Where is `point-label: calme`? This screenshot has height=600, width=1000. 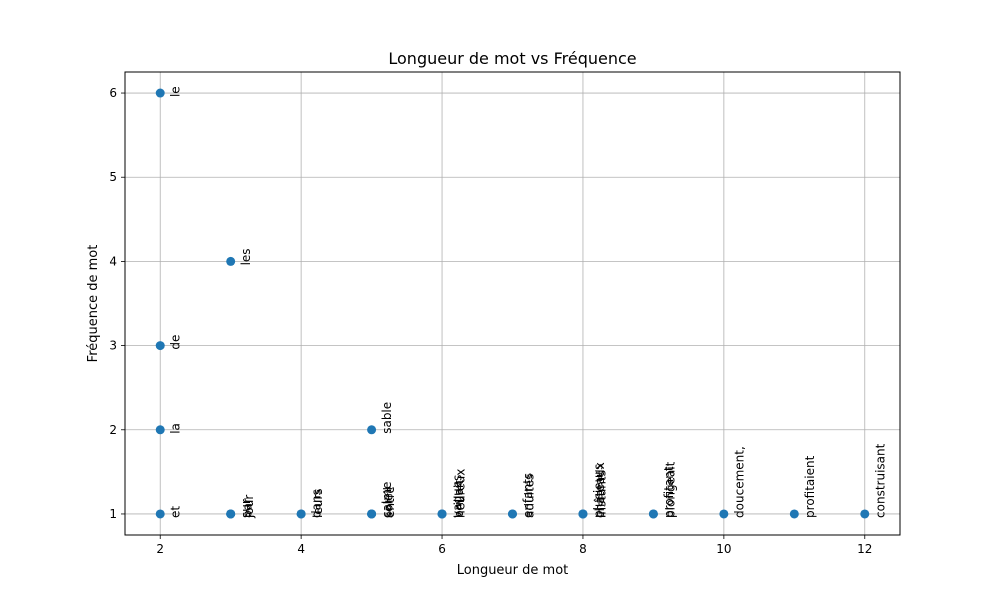 point-label: calme is located at coordinates (387, 500).